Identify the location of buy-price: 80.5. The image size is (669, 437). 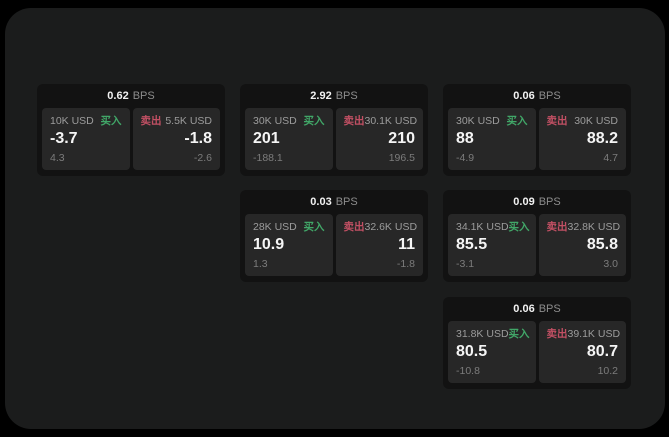
(472, 351).